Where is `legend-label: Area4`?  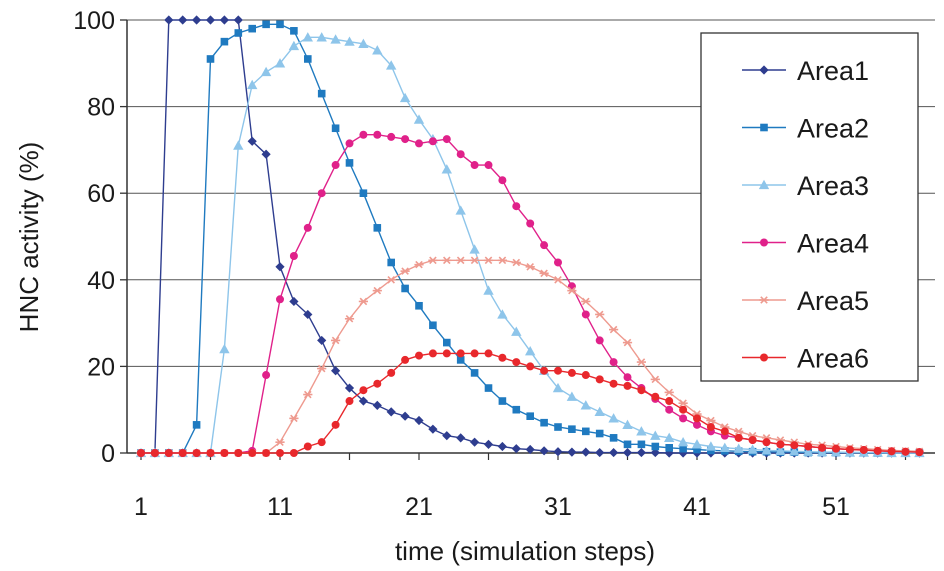
legend-label: Area4 is located at coordinates (833, 244).